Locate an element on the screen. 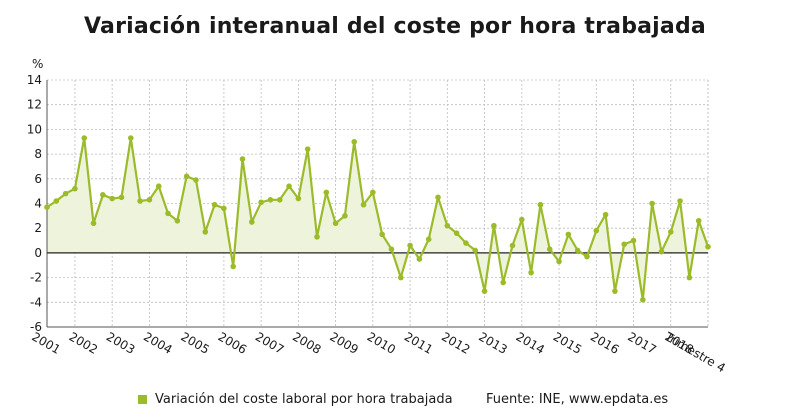 This screenshot has width=790, height=420. x-tick-label: 2015 is located at coordinates (567, 342).